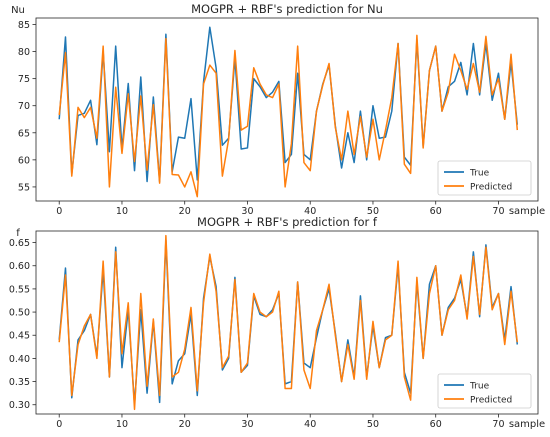 The image size is (550, 437). I want to click on y-tick-label: 0.30, so click(19, 405).